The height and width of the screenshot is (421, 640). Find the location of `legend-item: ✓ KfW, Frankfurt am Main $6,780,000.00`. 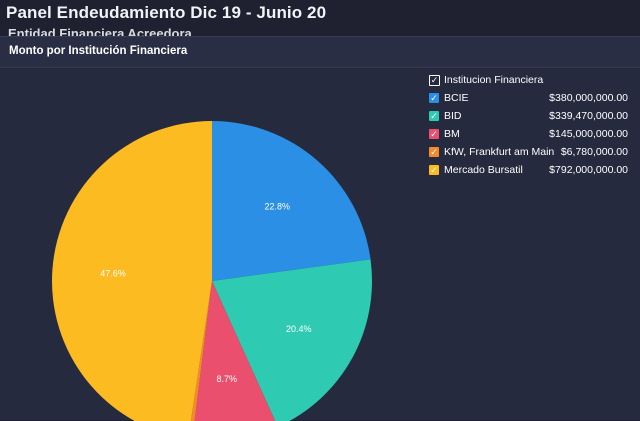

legend-item: ✓ KfW, Frankfurt am Main $6,780,000.00 is located at coordinates (528, 154).